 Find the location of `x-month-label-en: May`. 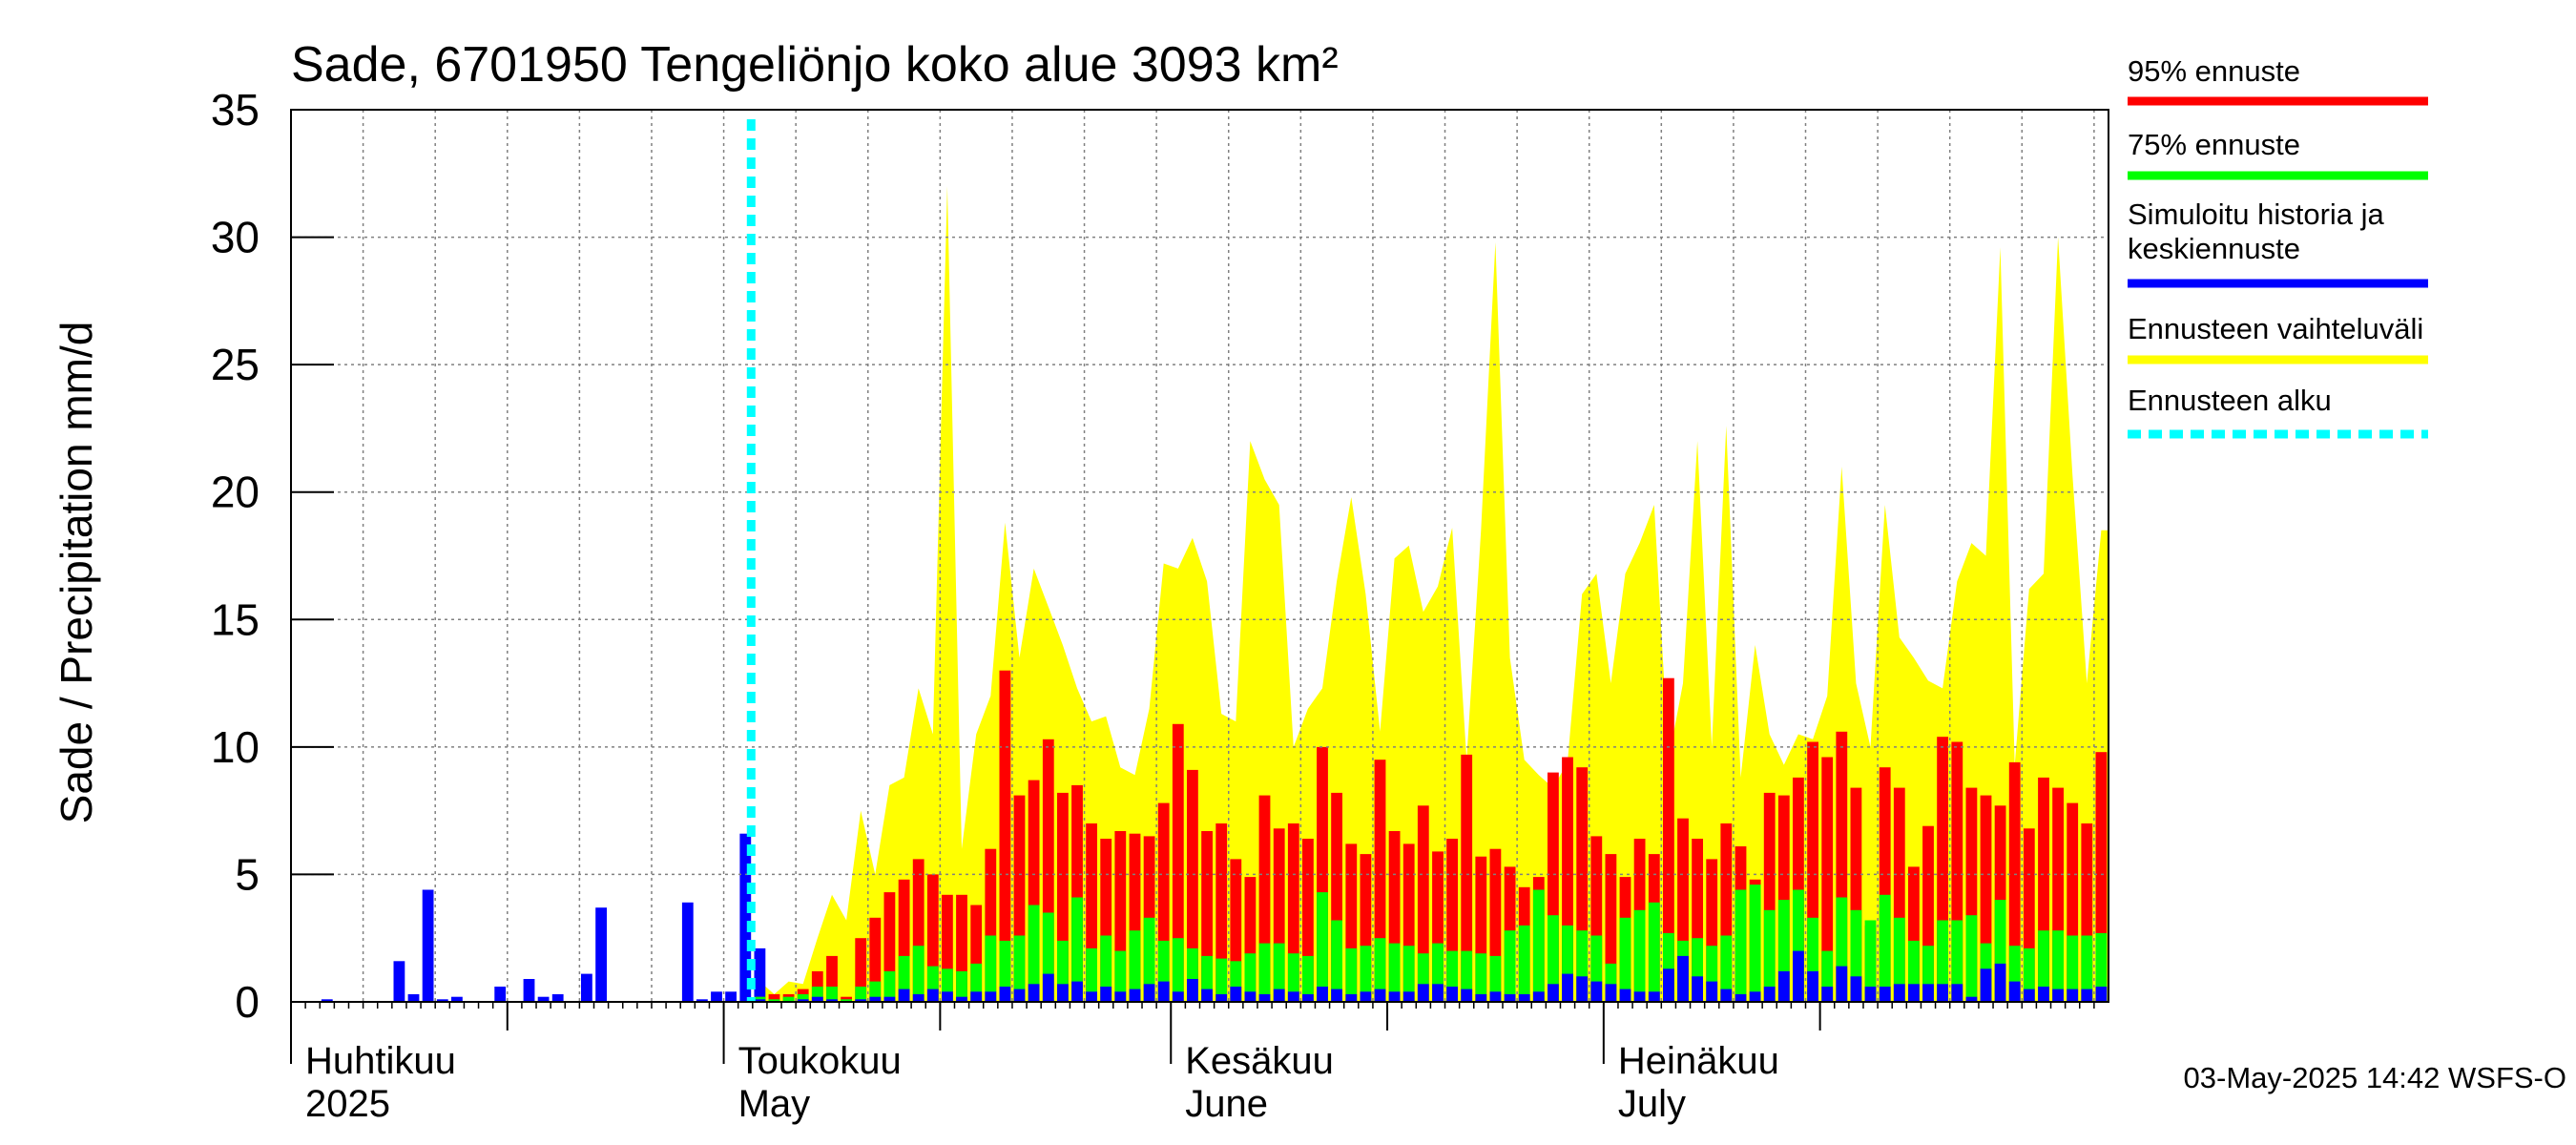

x-month-label-en: May is located at coordinates (774, 1104).